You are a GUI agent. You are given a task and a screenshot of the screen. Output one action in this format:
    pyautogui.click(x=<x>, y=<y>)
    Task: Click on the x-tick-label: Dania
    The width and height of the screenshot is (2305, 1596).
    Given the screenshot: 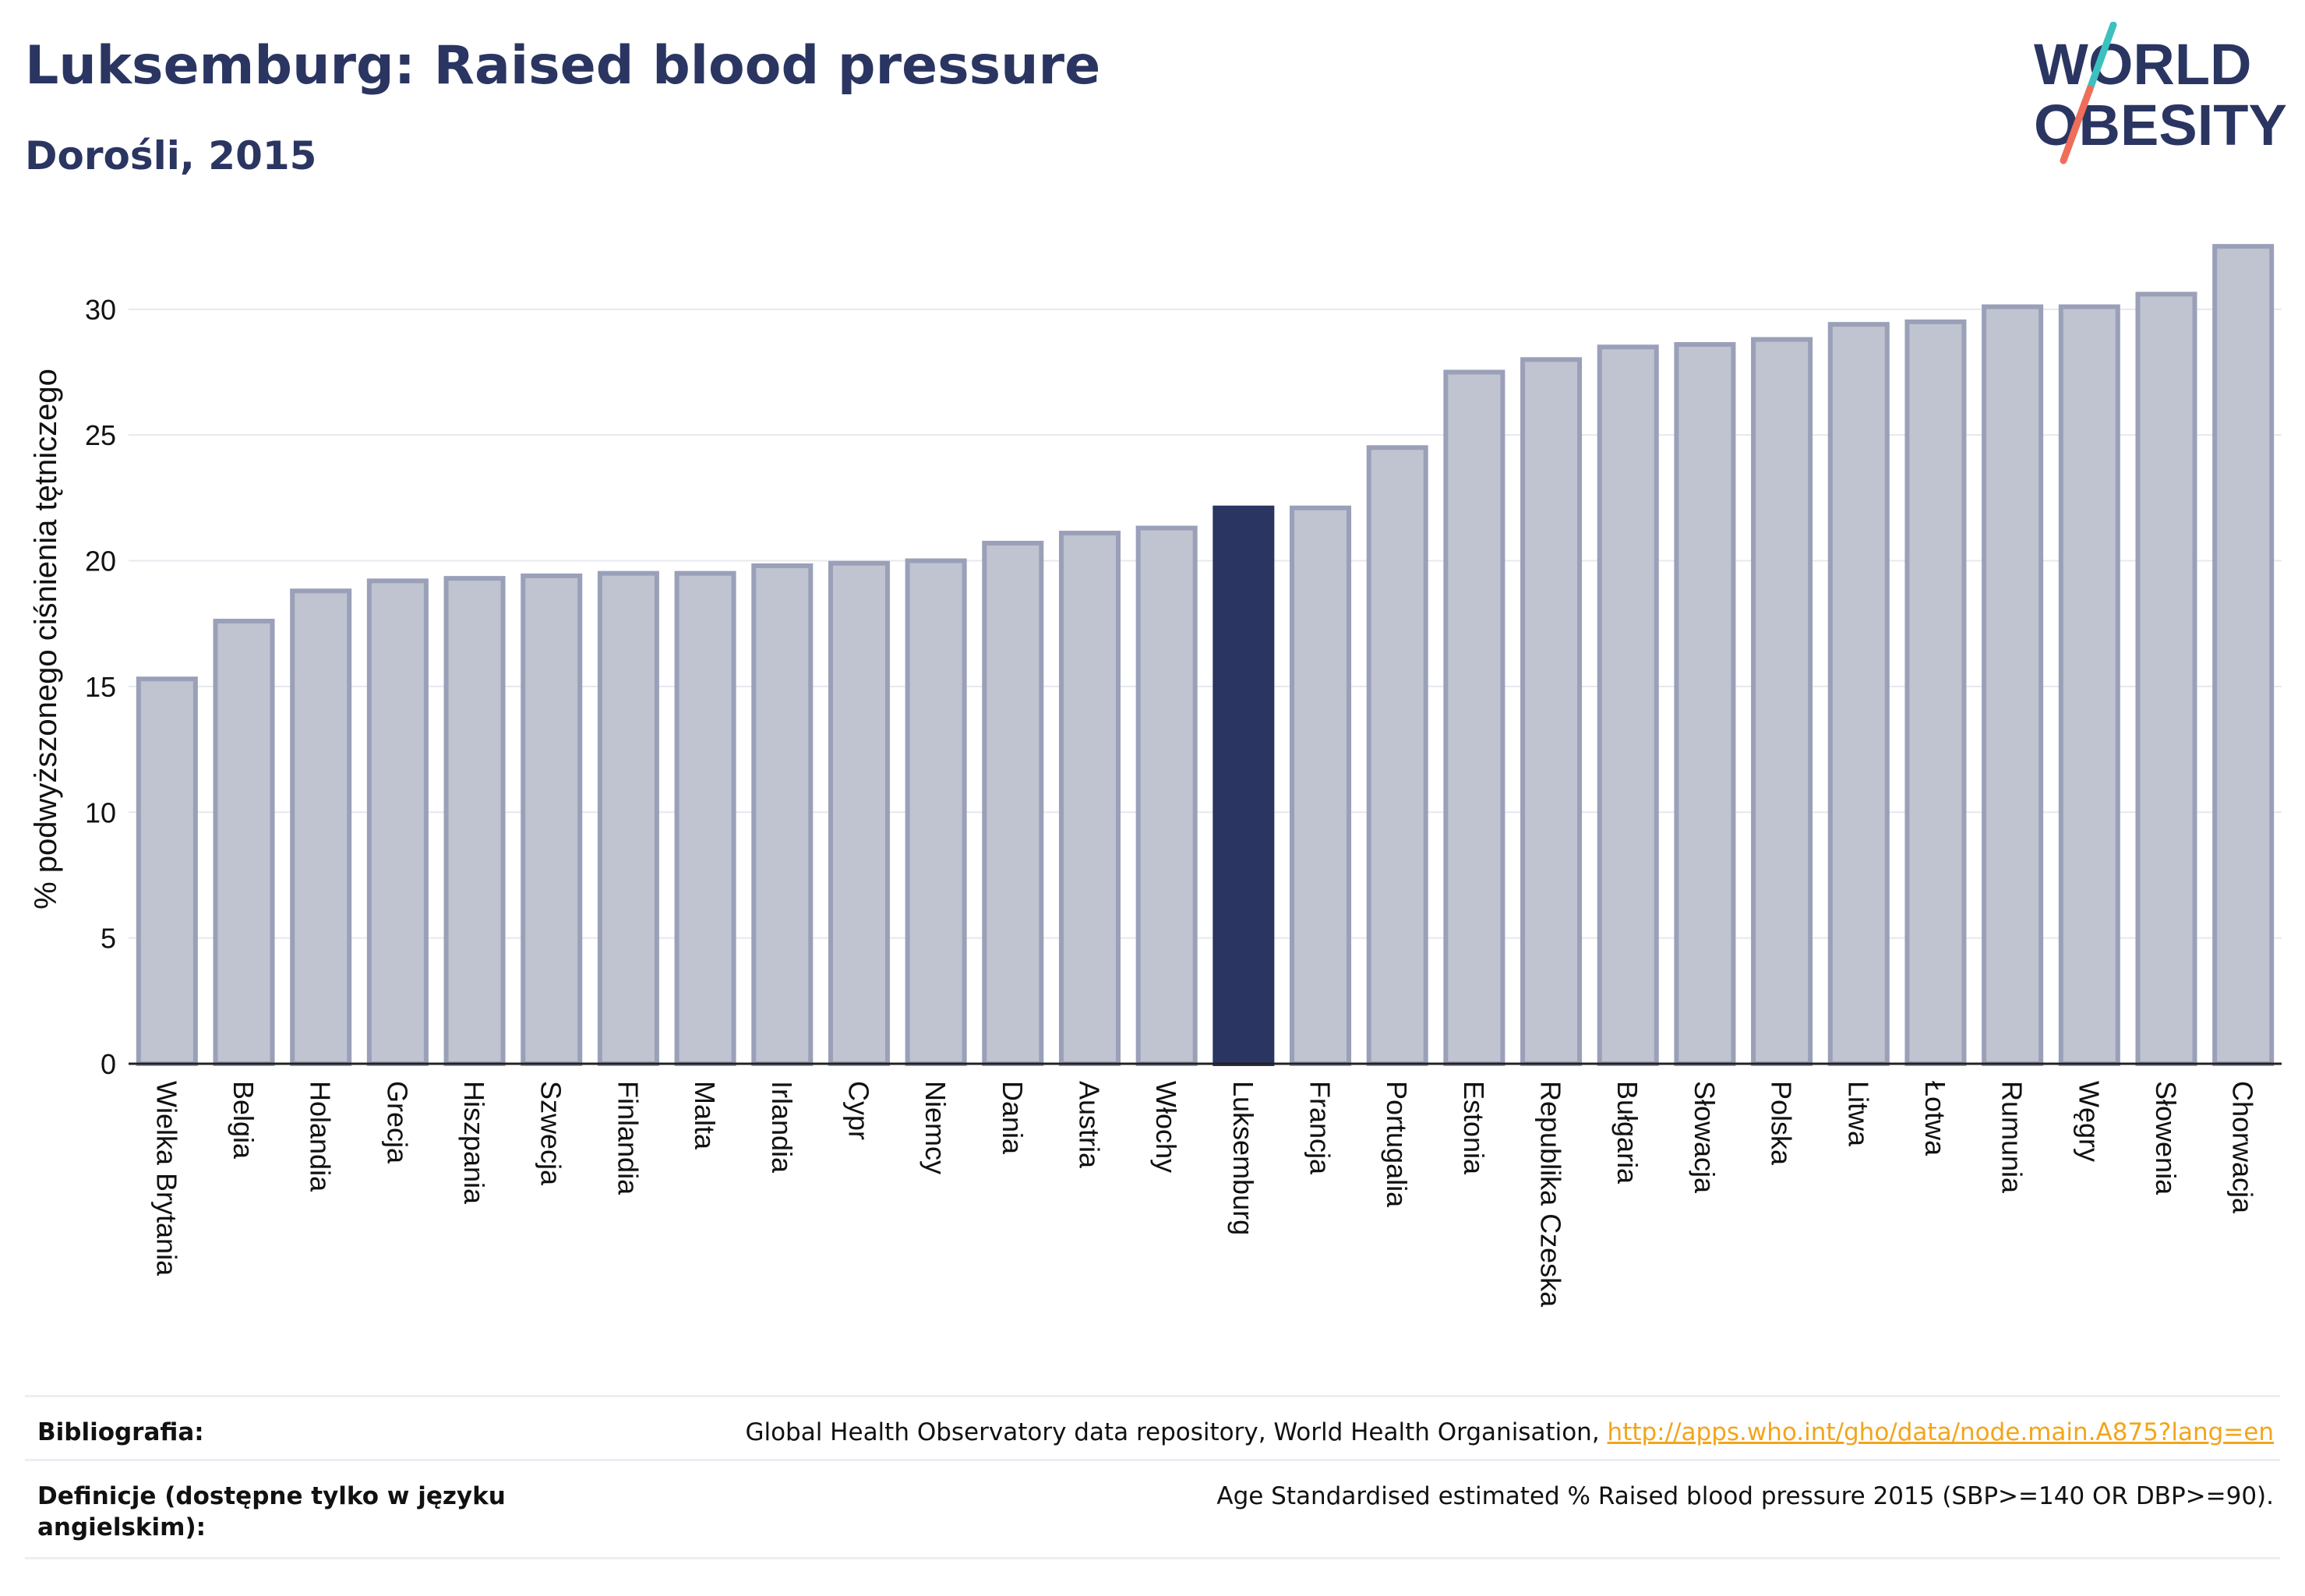 What is the action you would take?
    pyautogui.click(x=1013, y=1118)
    